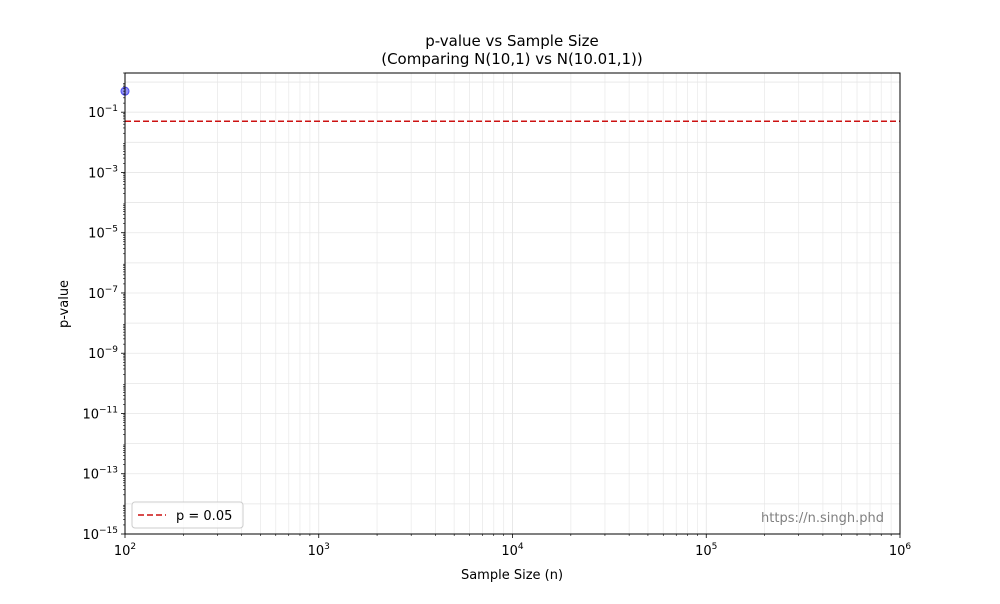 Image resolution: width=1000 pixels, height=604 pixels. I want to click on y-tick-label: 10⁻⁵, so click(103, 233).